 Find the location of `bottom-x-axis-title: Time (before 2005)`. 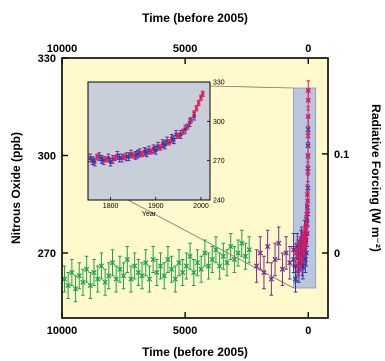

bottom-x-axis-title: Time (before 2005) is located at coordinates (195, 352).